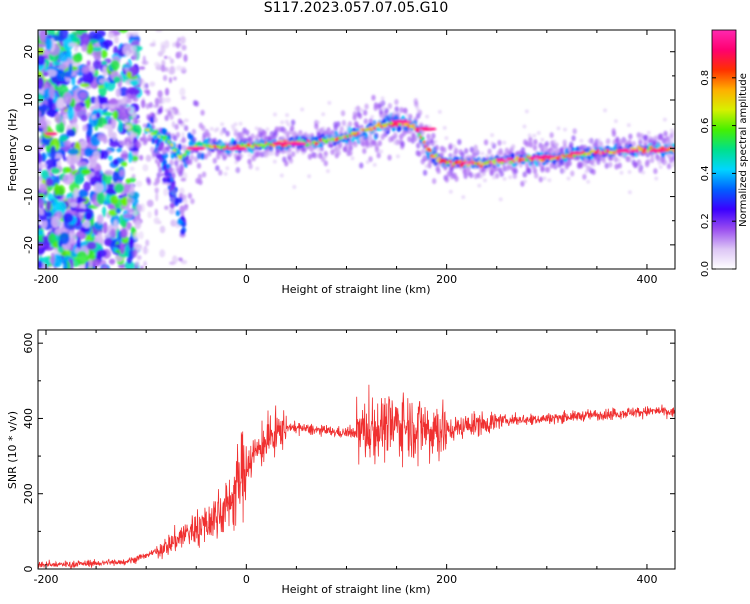 This screenshot has height=604, width=750. I want to click on snr-y-axis-label: SNR (10 * v/v), so click(12, 450).